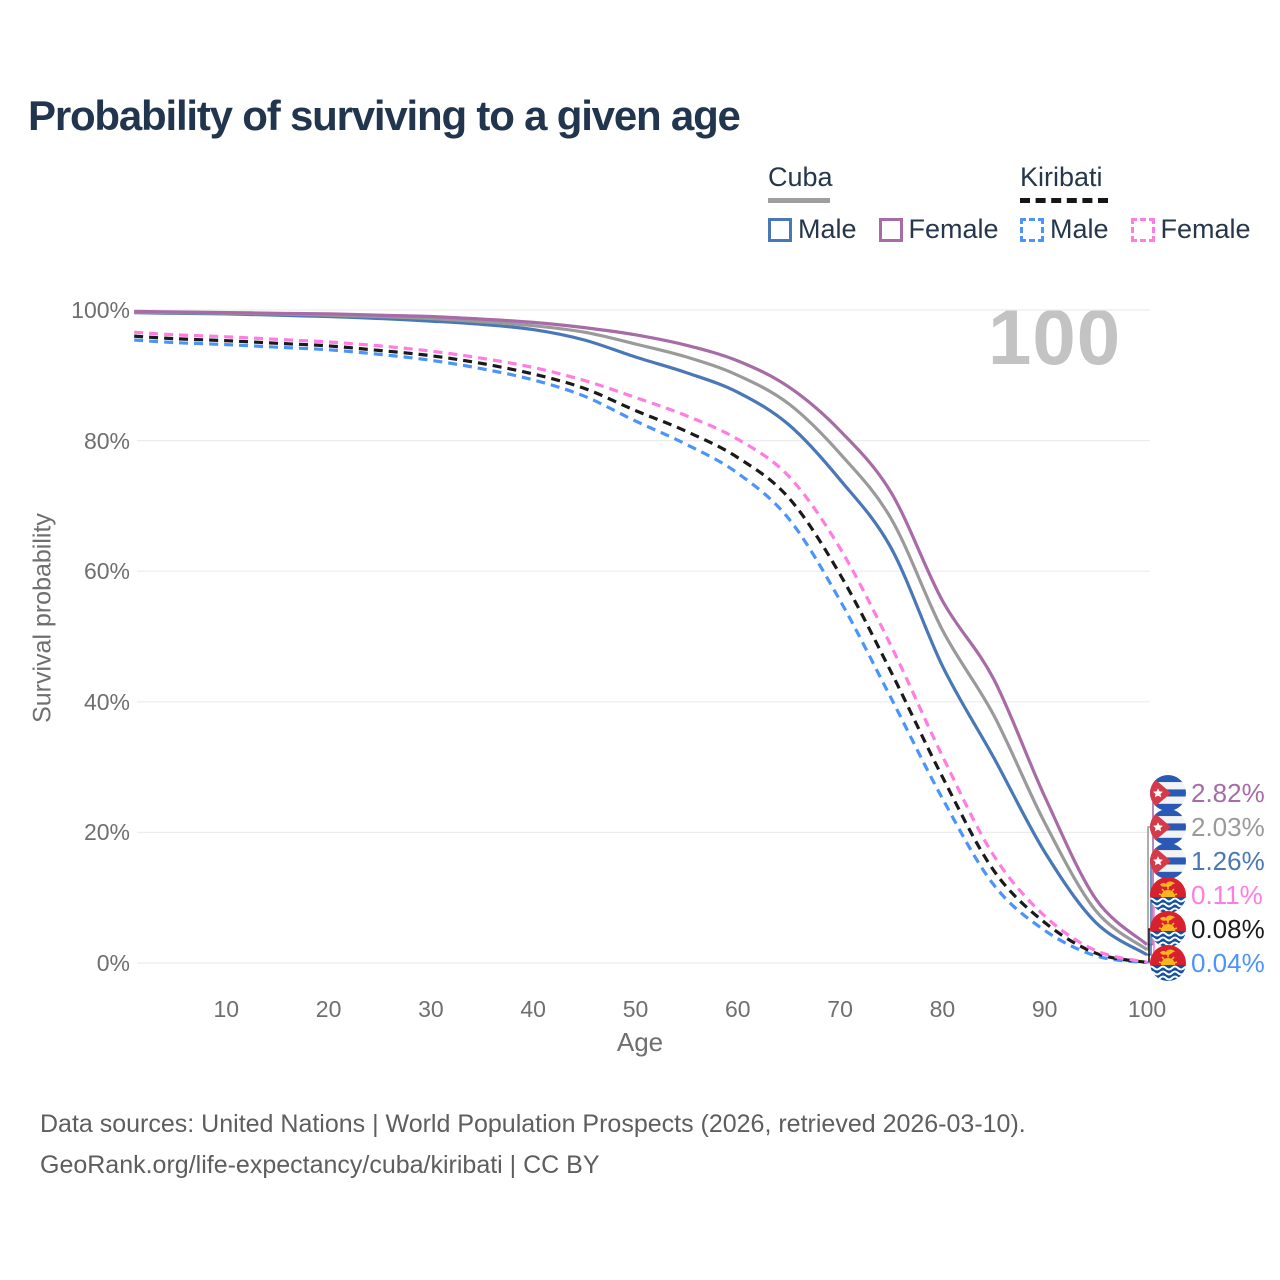 The height and width of the screenshot is (1280, 1280). What do you see at coordinates (894, 203) in the screenshot?
I see `legend-group-cuba: Cuba Male Female` at bounding box center [894, 203].